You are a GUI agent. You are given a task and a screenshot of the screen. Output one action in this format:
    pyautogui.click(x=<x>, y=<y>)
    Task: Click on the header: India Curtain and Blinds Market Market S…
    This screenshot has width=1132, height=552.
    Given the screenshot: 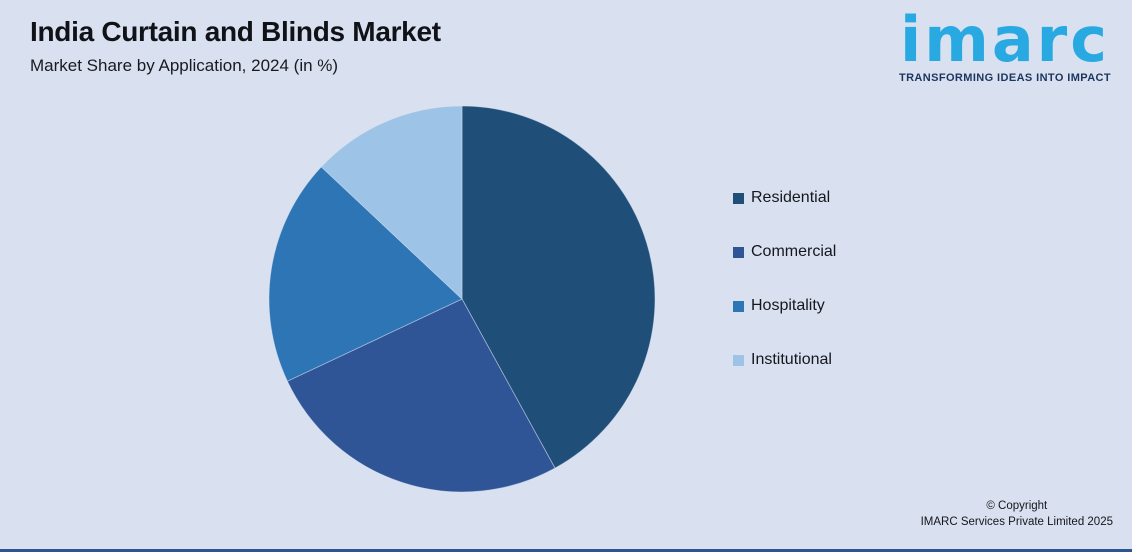 What is the action you would take?
    pyautogui.click(x=235, y=46)
    